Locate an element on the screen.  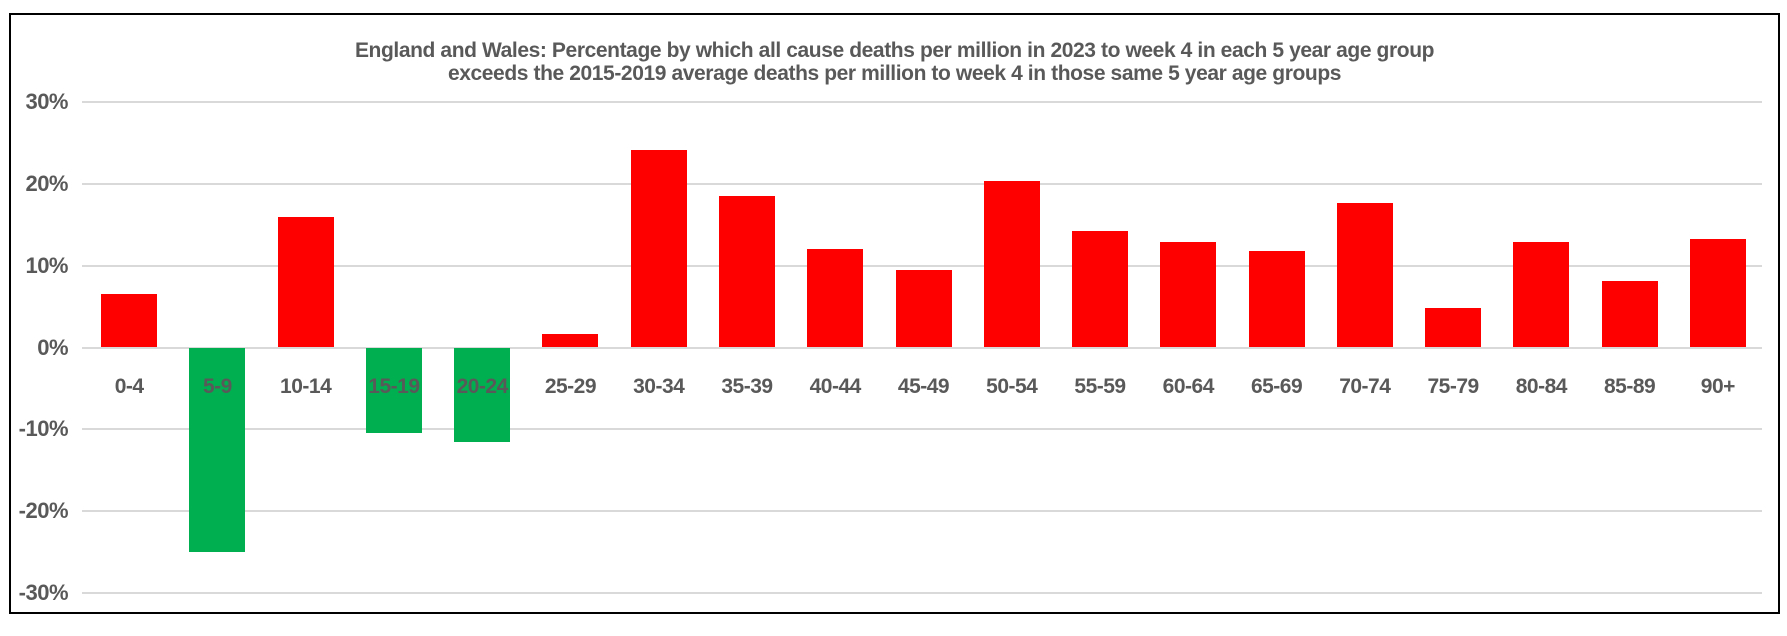
bar-90plus is located at coordinates (1717, 293).